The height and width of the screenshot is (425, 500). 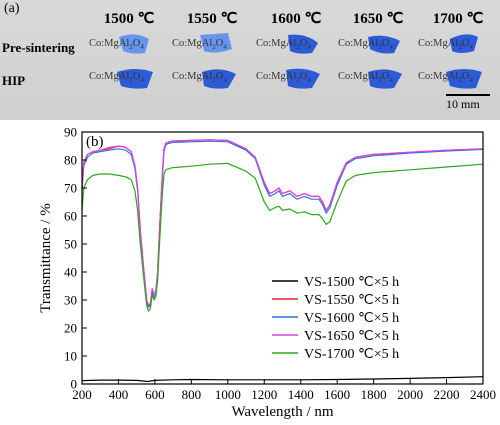 I want to click on temperature-label: 1500 ℃, so click(x=129, y=19).